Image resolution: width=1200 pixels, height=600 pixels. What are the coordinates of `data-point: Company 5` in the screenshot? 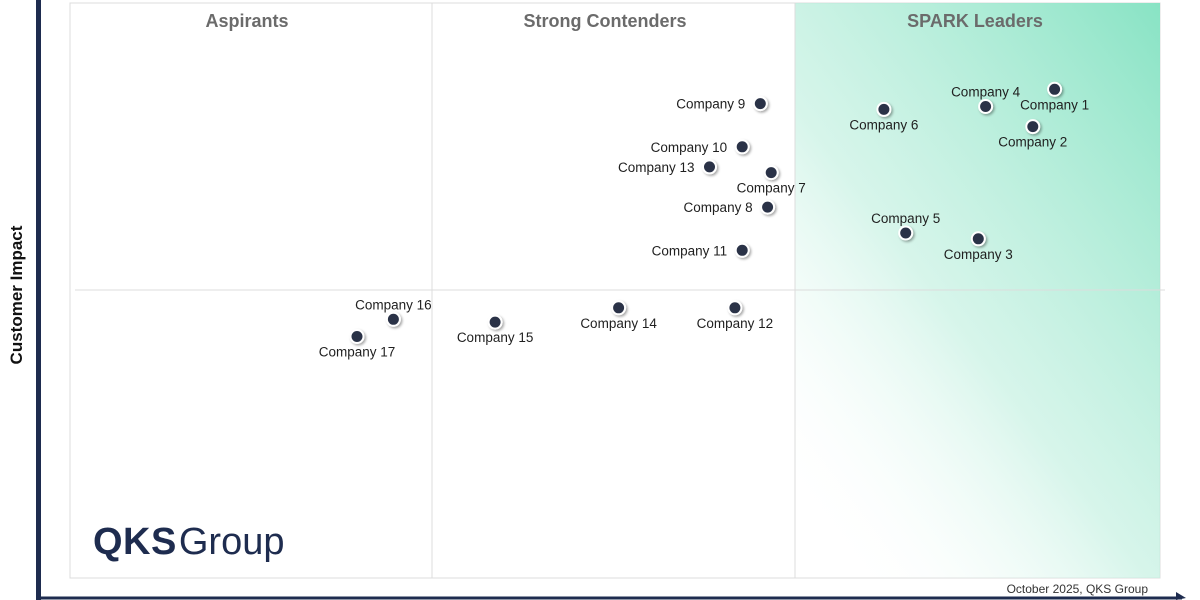 It's located at (905, 226).